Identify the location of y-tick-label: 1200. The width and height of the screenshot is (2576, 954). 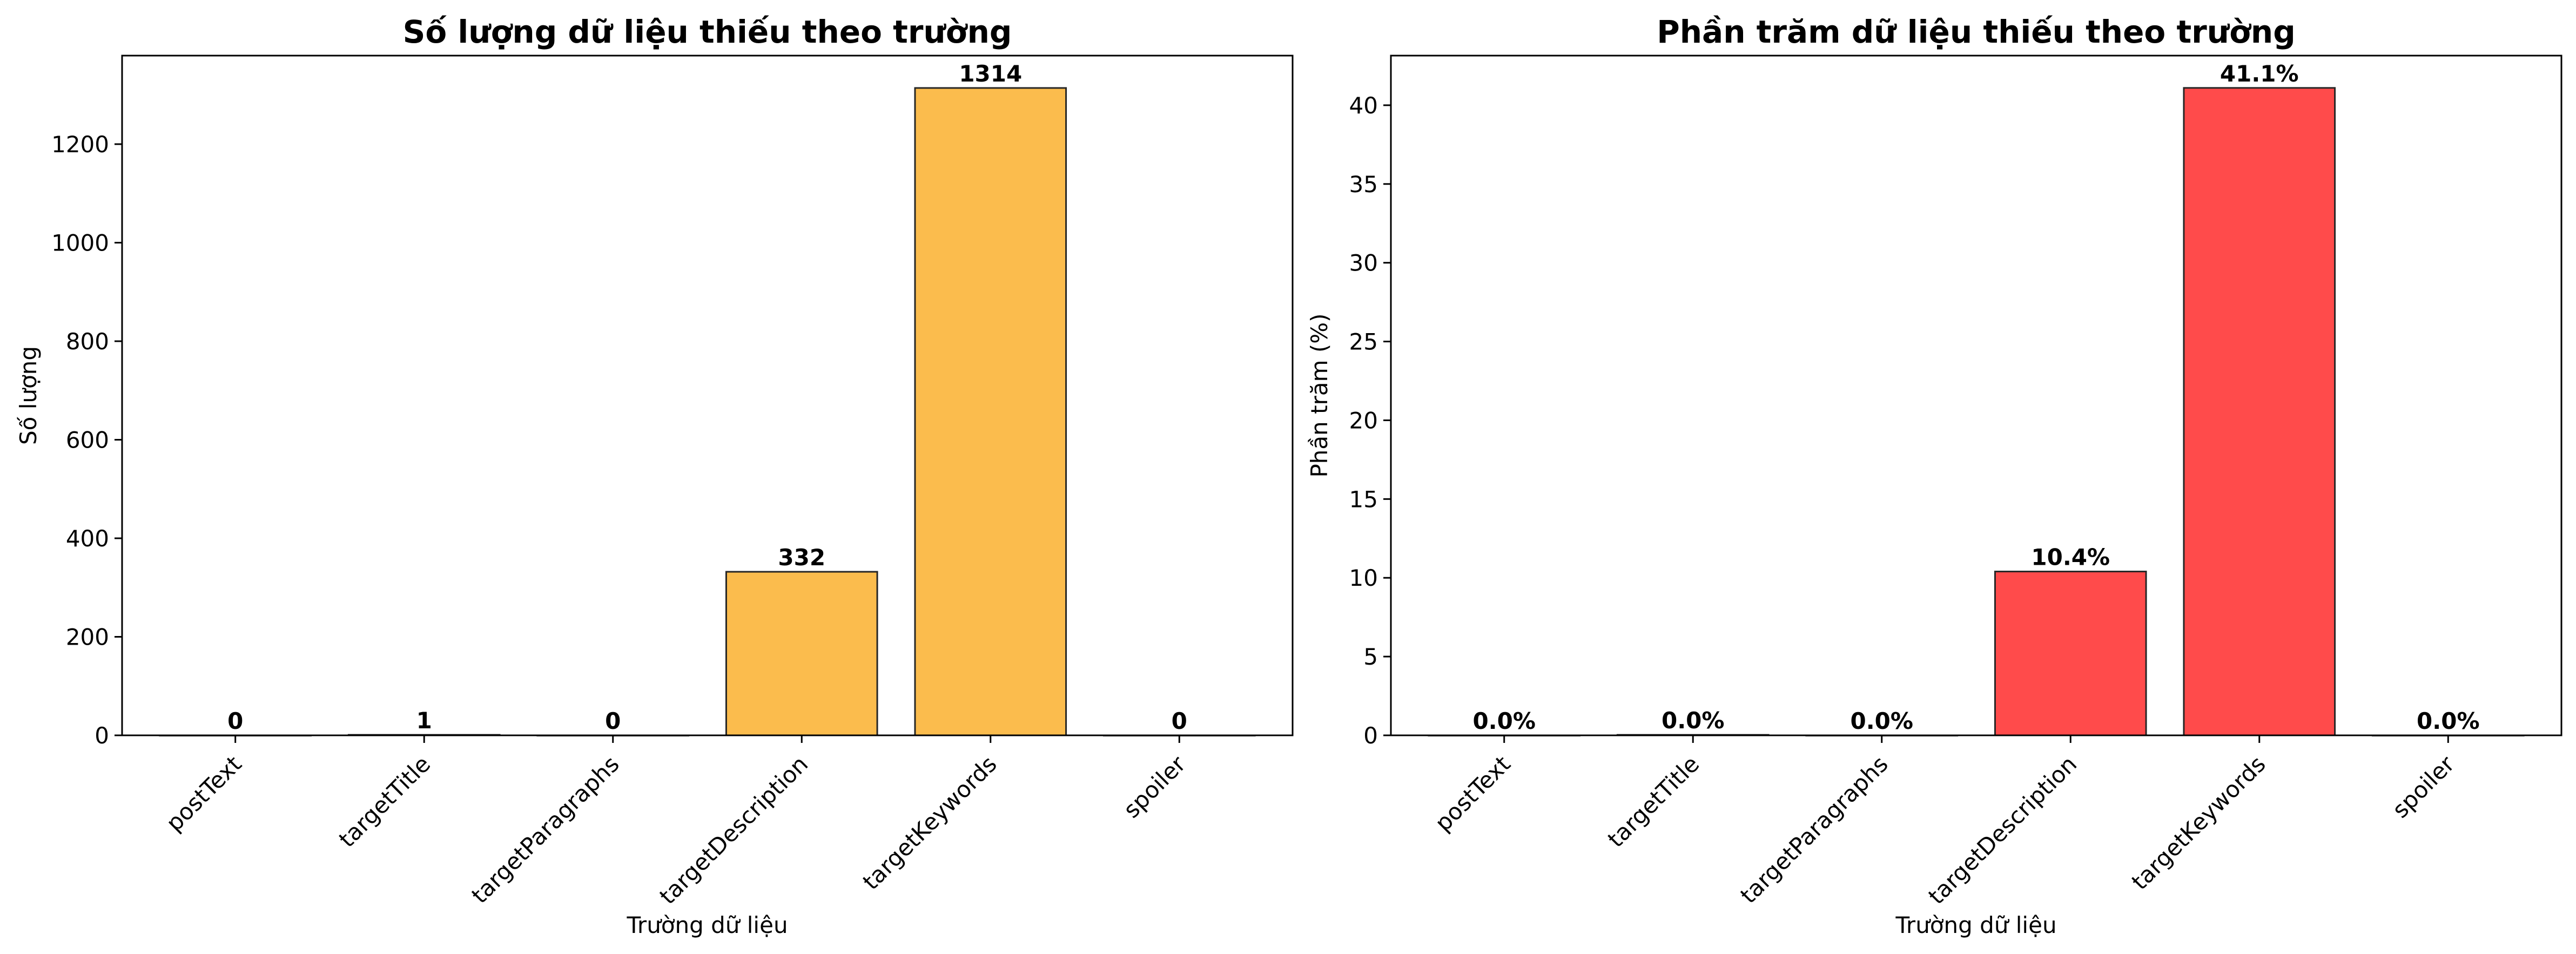
(80, 144).